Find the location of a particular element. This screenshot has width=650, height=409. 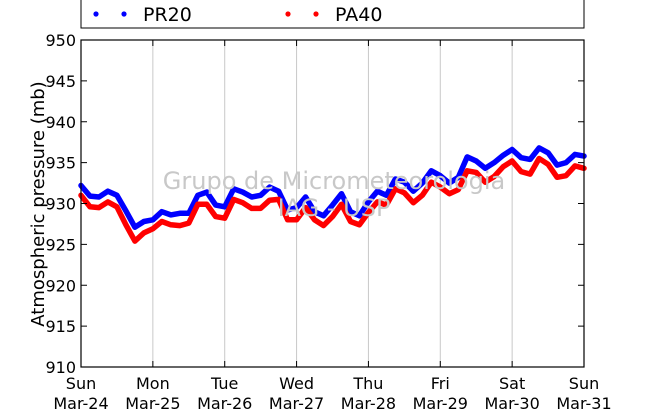

y-axis-title: Atmospheric pressure (mb) is located at coordinates (38, 203).